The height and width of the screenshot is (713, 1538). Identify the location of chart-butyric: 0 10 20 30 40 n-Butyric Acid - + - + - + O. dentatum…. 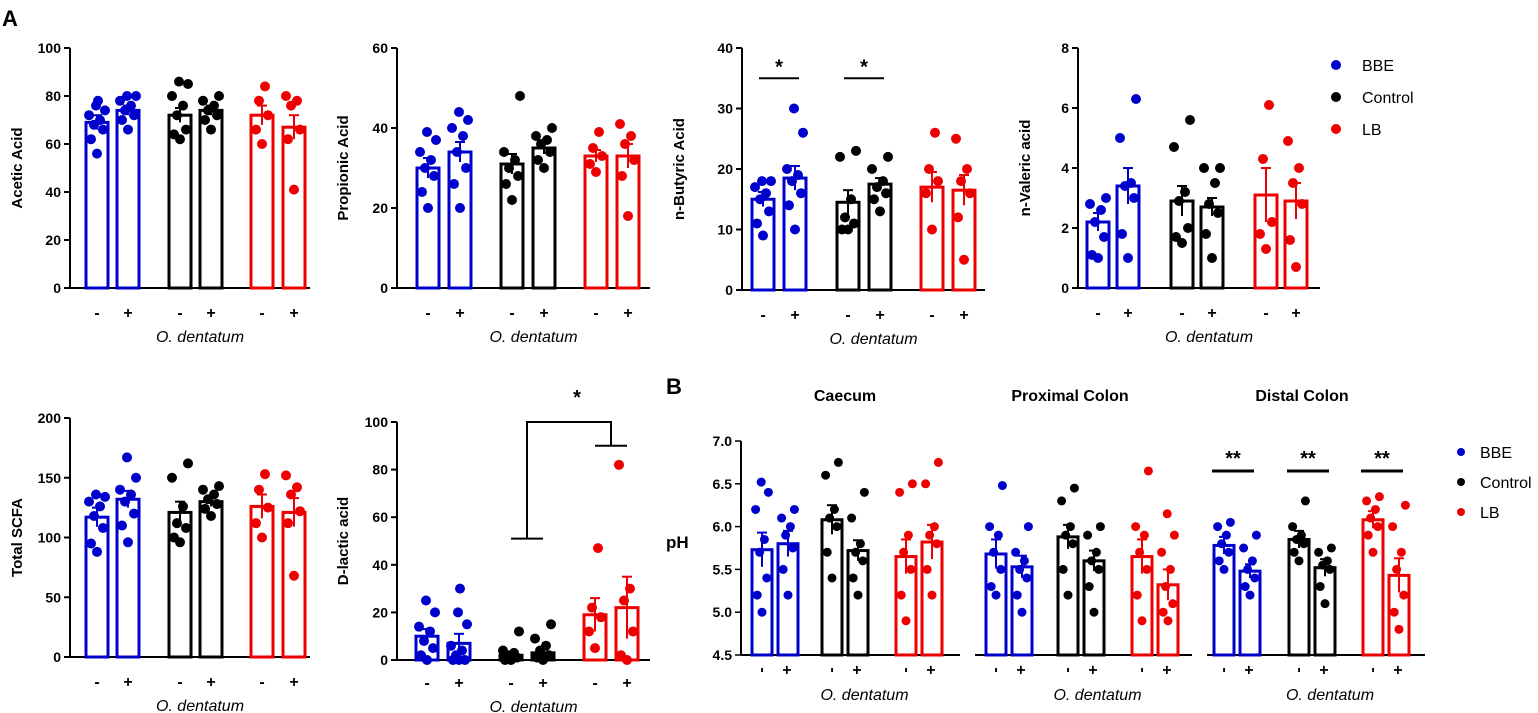
(828, 194).